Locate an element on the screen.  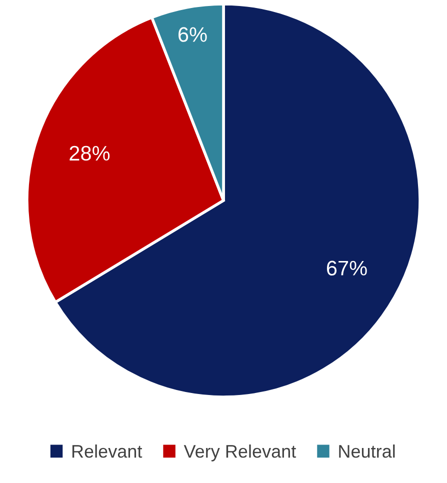
data-label: 28% is located at coordinates (90, 153).